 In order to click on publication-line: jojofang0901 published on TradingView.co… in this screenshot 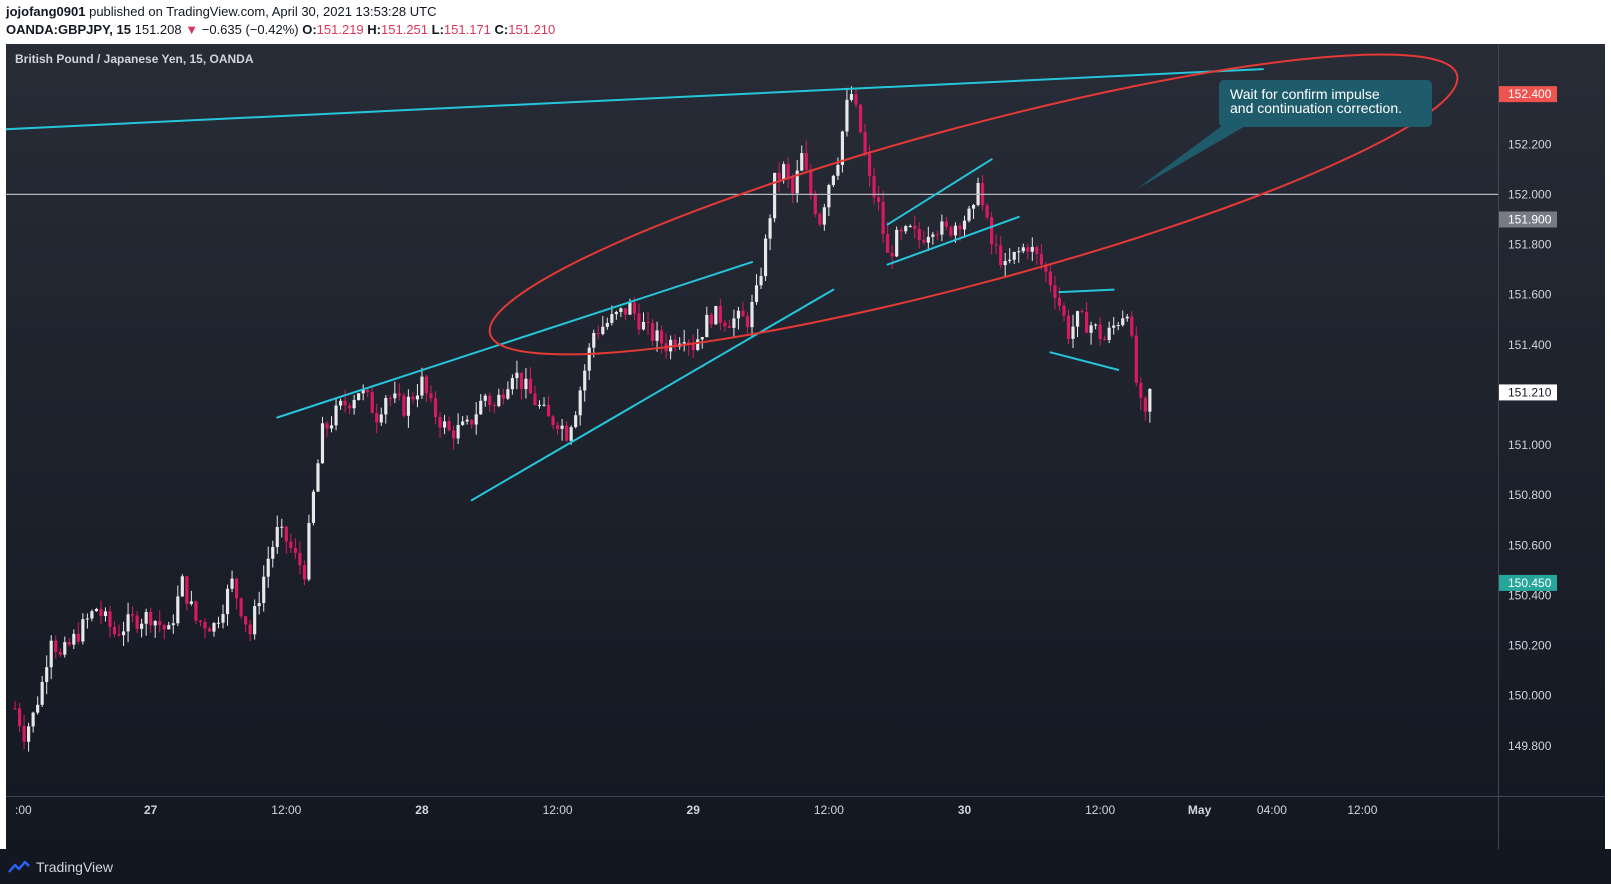, I will do `click(221, 11)`.